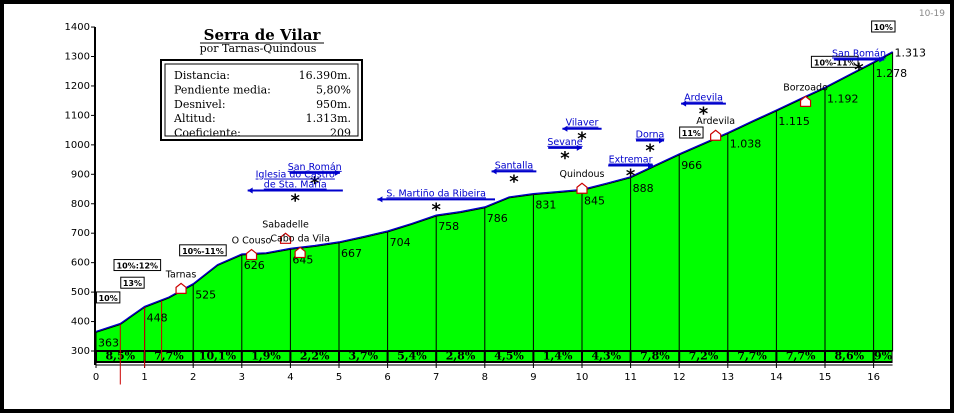 This screenshot has width=954, height=413. I want to click on header: Serra de Vilar por Tarnas-Quindous 10-19, so click(573, 32).